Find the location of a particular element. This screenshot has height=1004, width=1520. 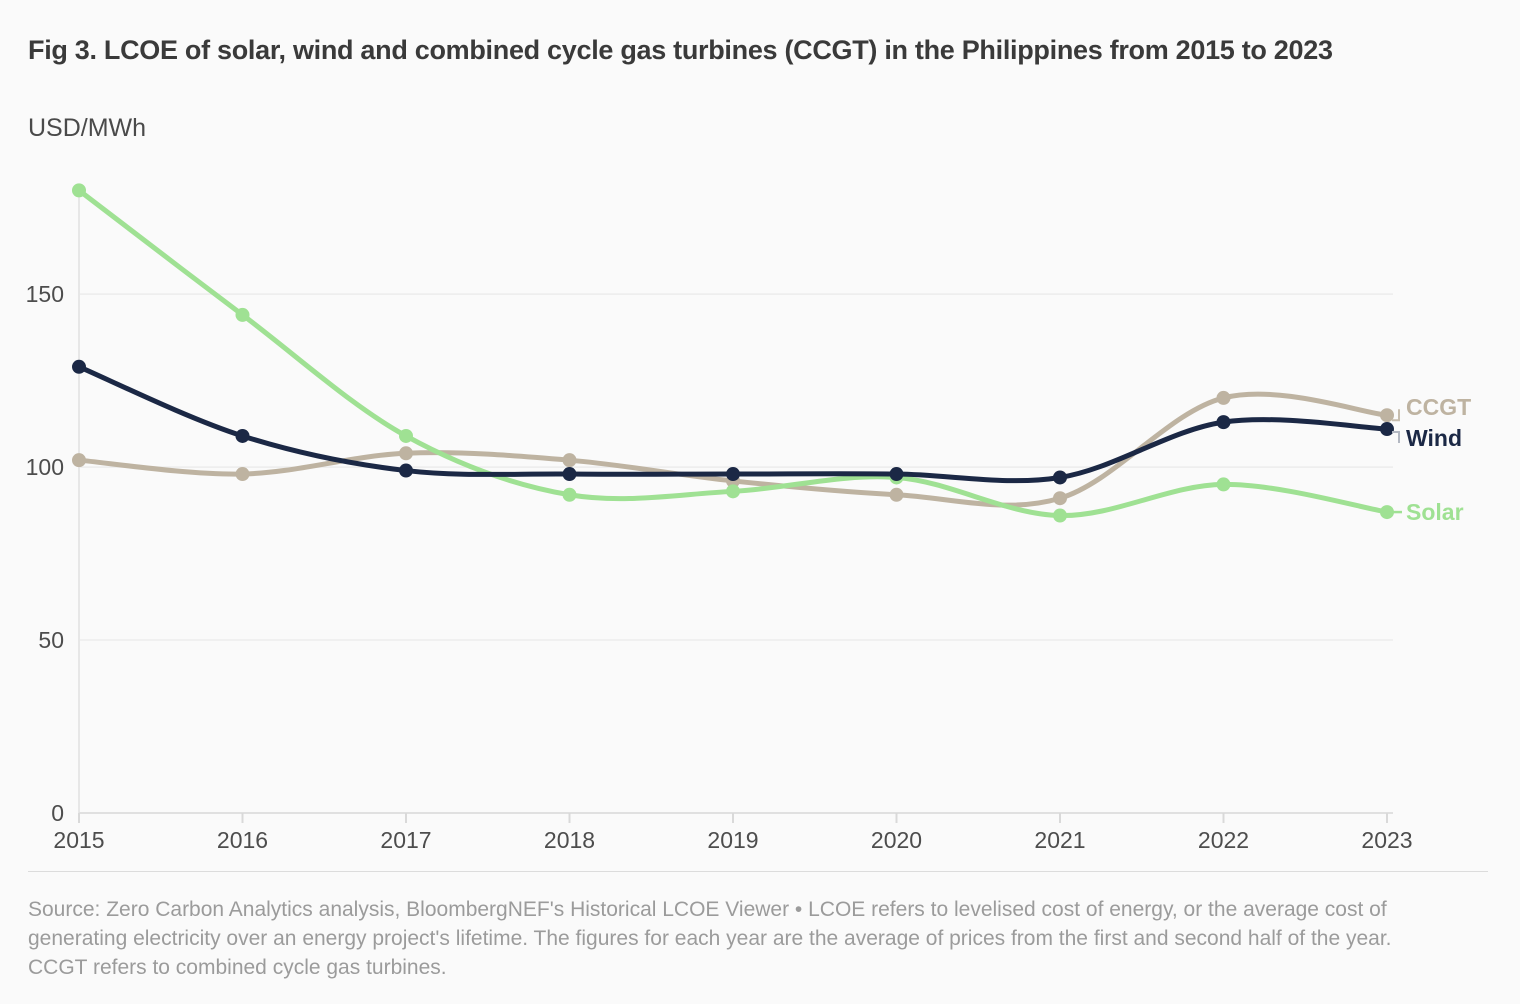

point-solar-2017 is located at coordinates (406, 435).